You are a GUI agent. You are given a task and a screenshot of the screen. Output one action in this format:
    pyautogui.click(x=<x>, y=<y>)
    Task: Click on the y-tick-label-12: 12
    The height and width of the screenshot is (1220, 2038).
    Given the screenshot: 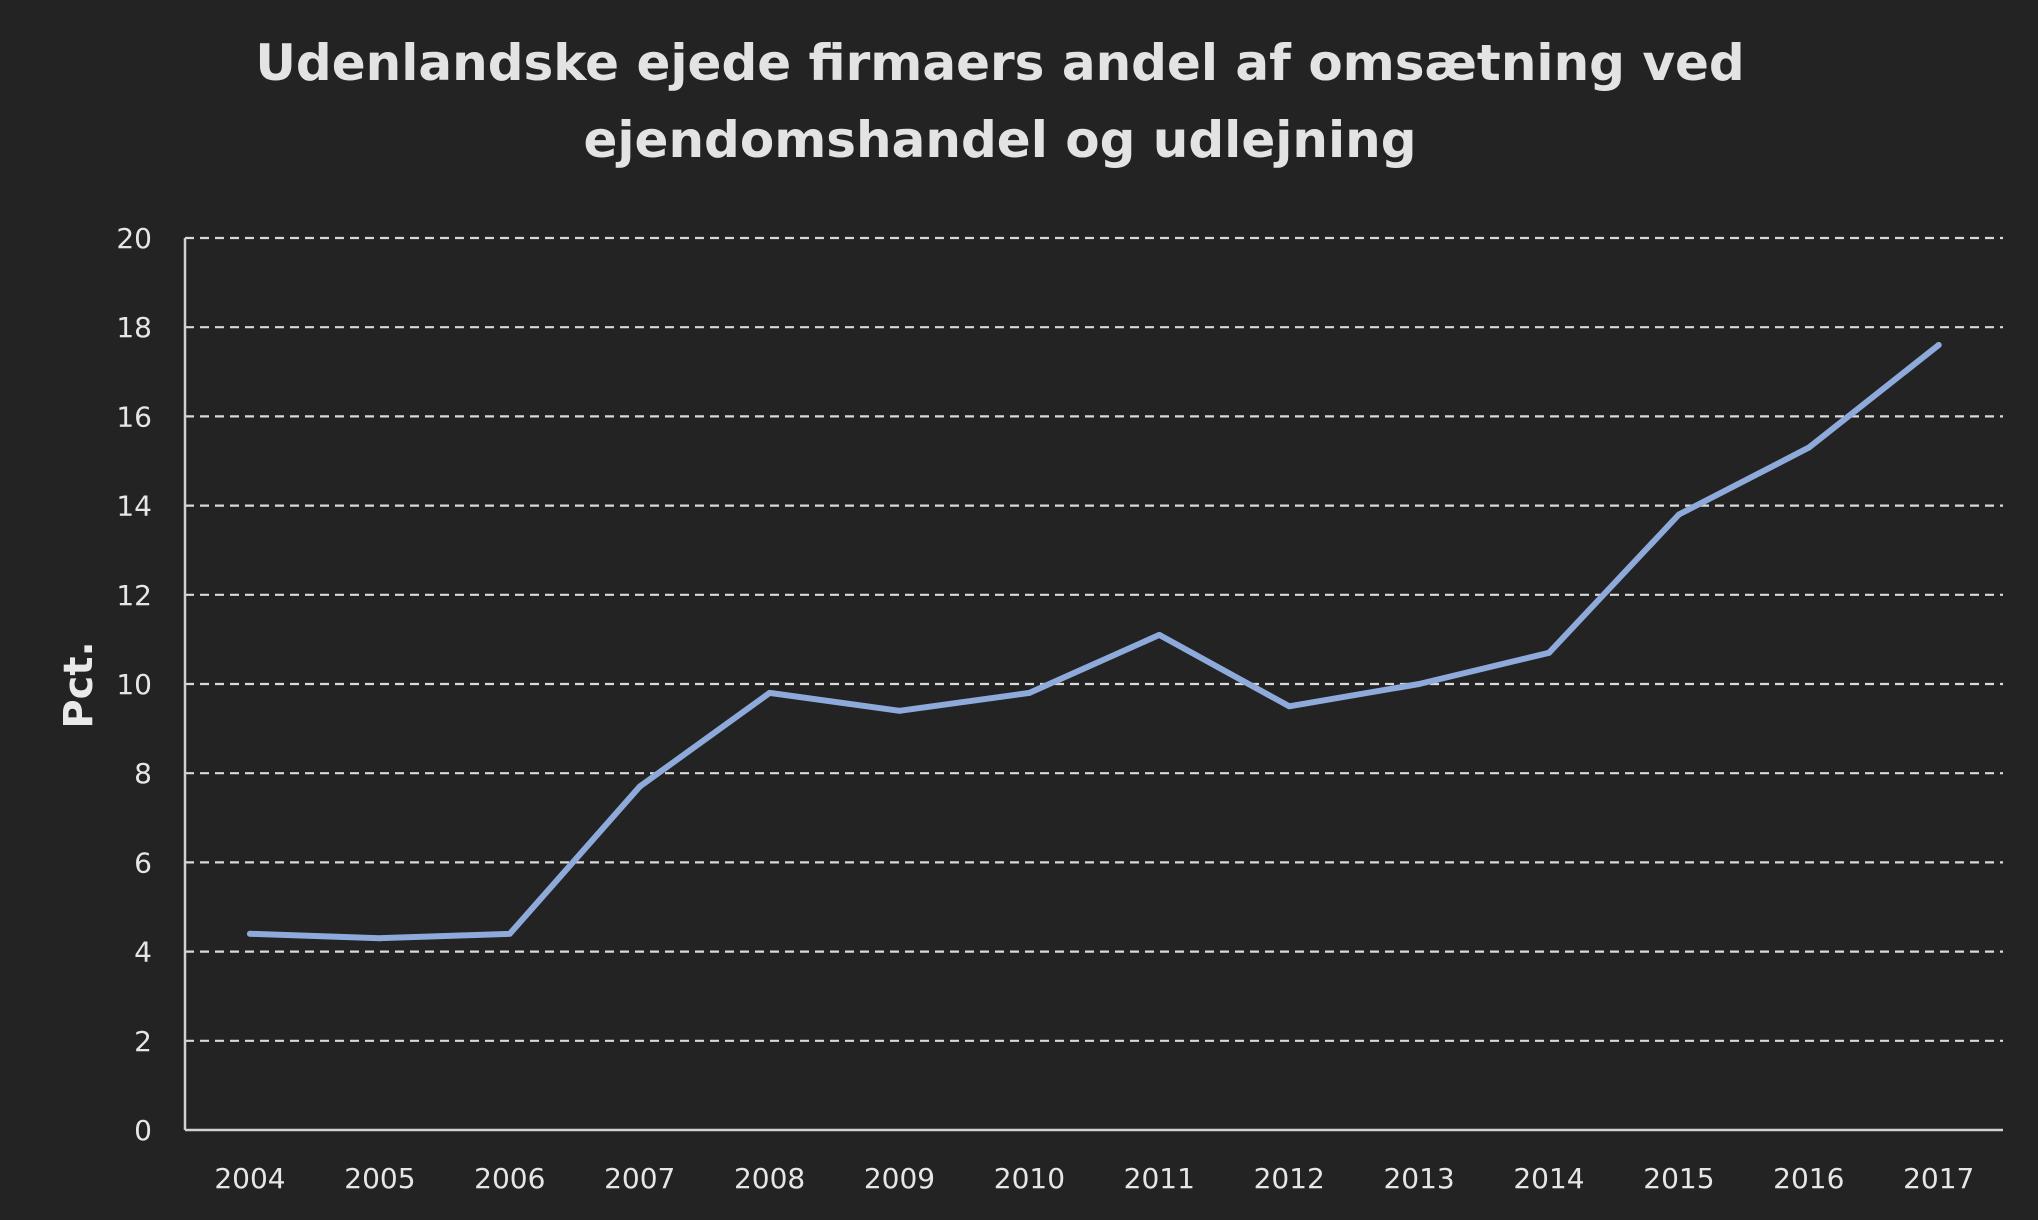 What is the action you would take?
    pyautogui.click(x=134, y=595)
    